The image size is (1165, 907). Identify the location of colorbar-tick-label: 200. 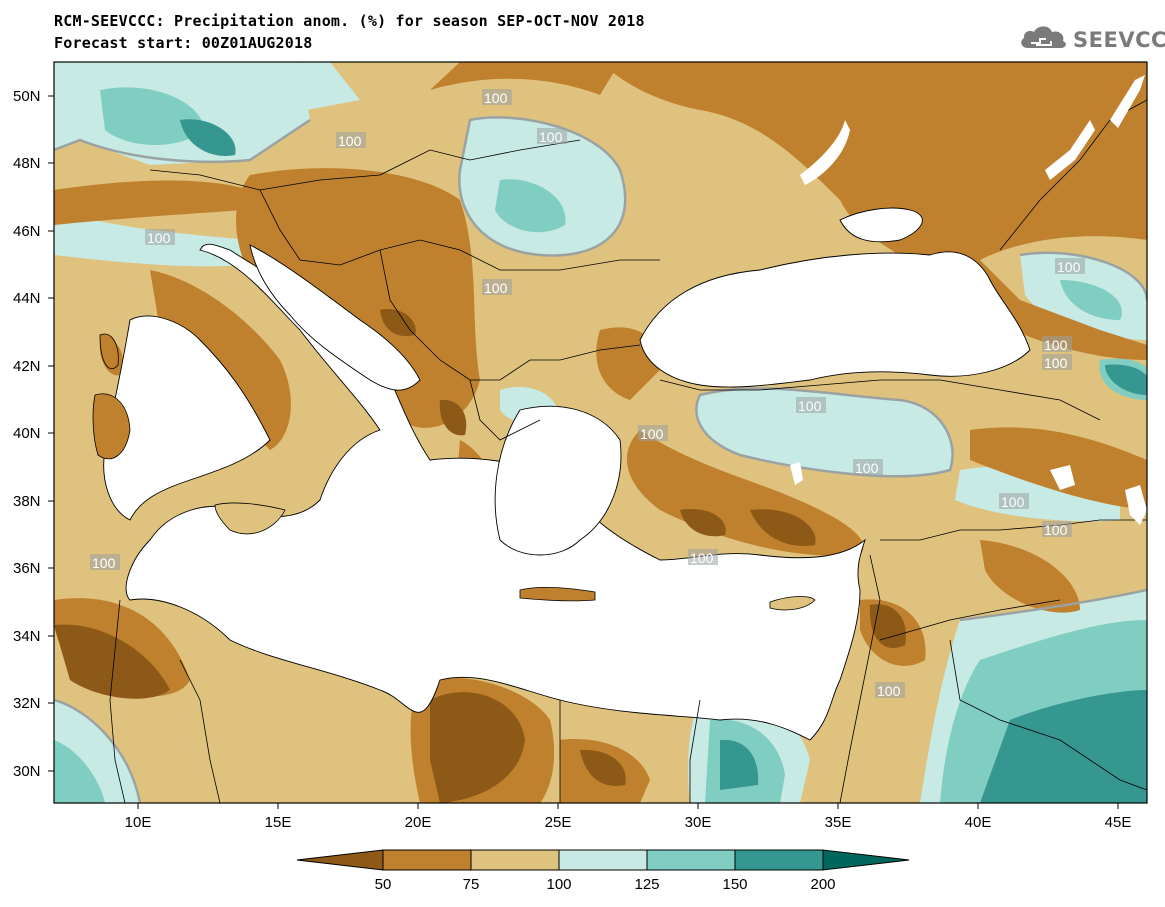
(822, 884).